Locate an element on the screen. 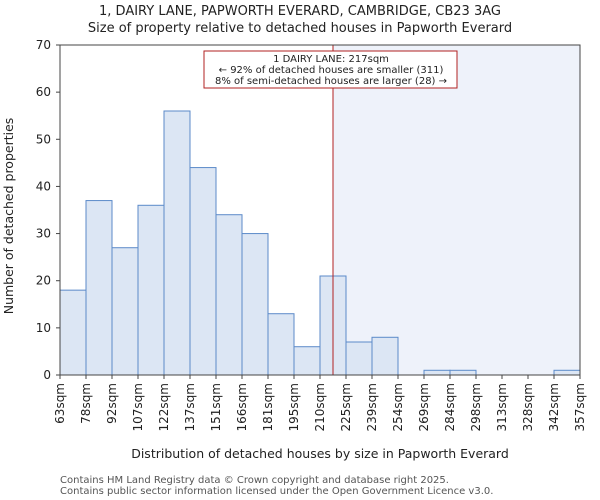  bar-151sqm is located at coordinates (229, 295).